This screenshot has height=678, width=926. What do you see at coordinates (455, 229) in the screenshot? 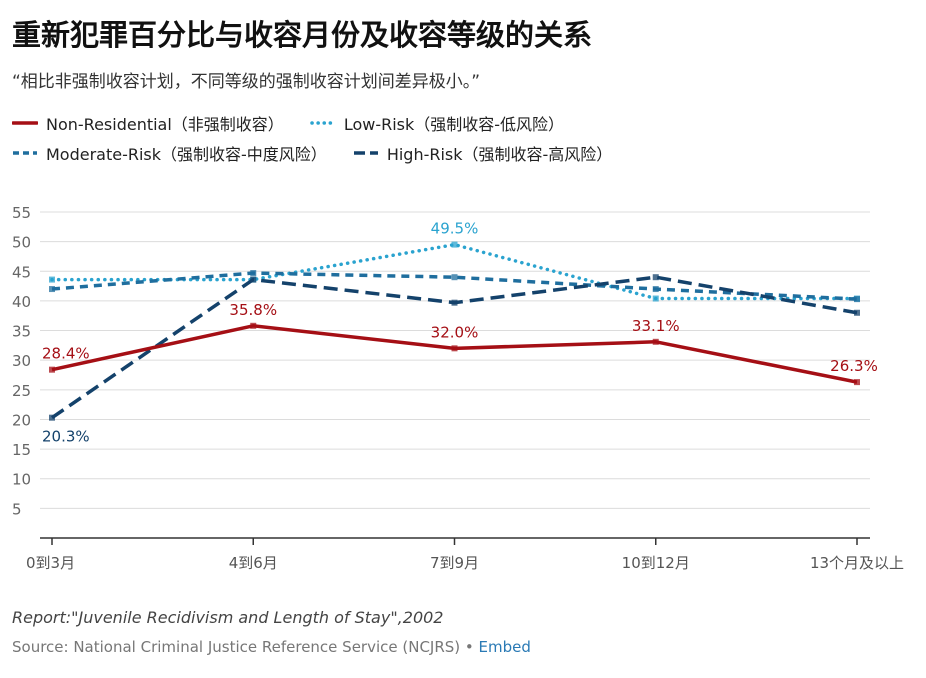
I see `data-label-1-2: 49.5%` at bounding box center [455, 229].